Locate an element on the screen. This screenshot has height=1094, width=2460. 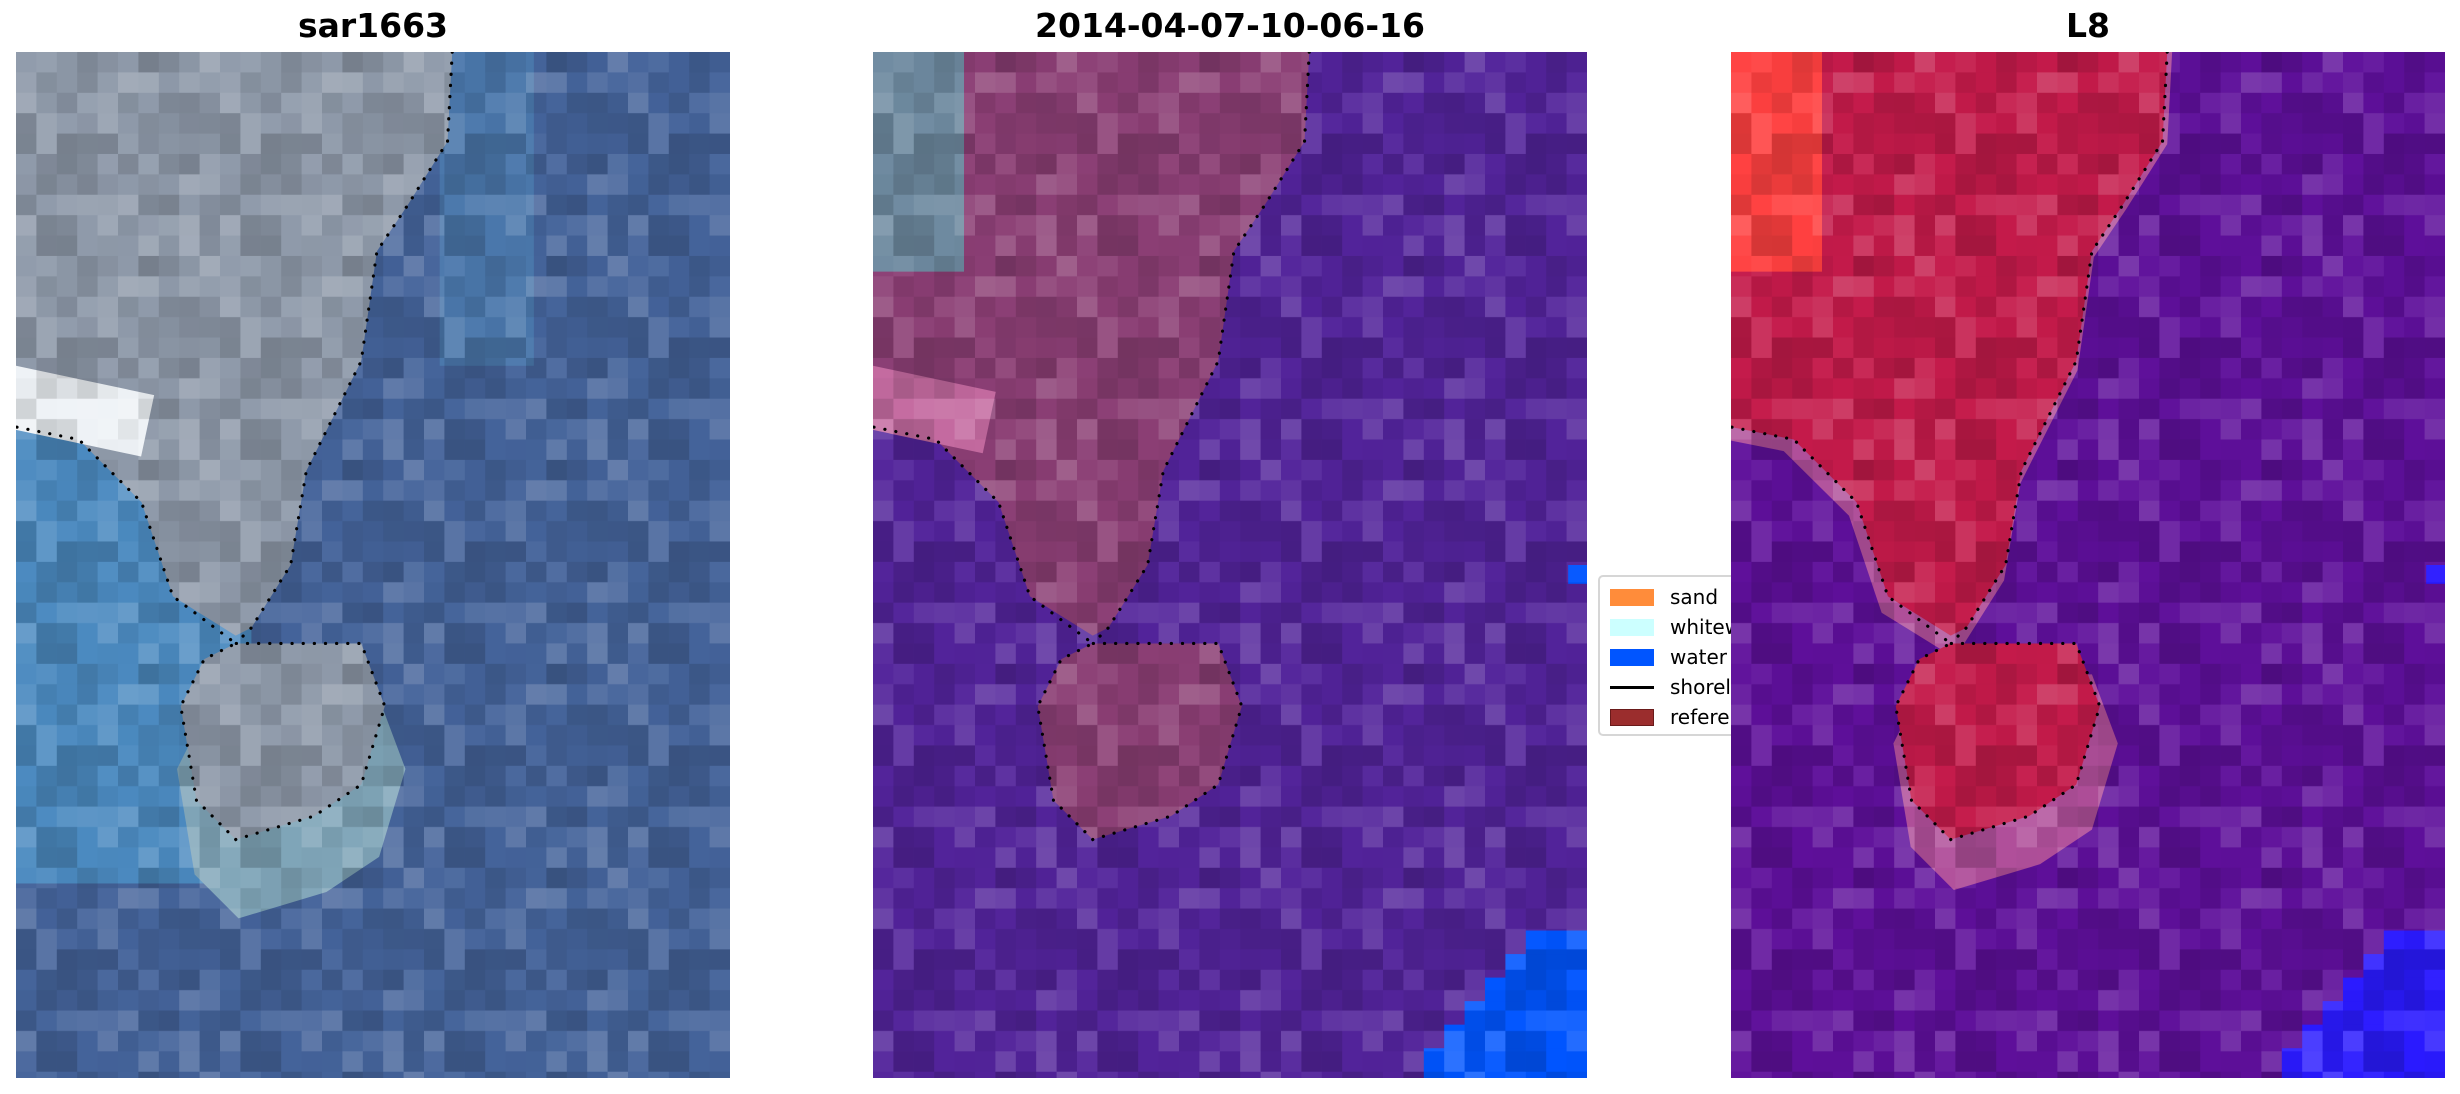
shoreline-swatch is located at coordinates (1632, 687).